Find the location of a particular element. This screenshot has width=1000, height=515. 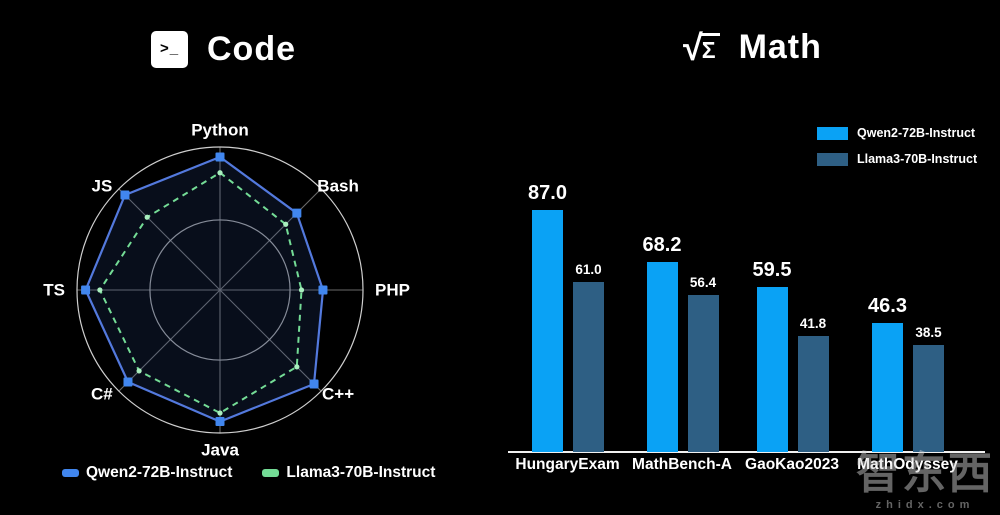

bar-qwen2-mathodyssey is located at coordinates (887, 387).